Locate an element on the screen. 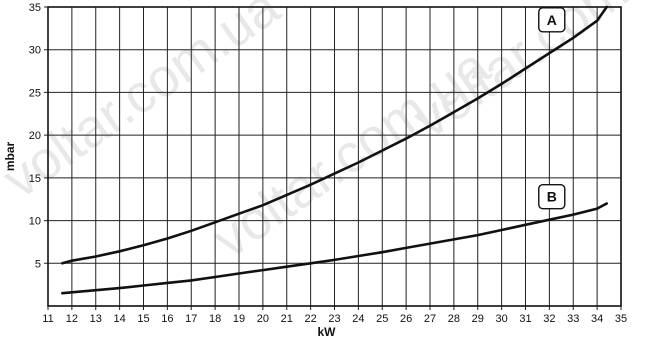  y-tick-label: 30 is located at coordinates (35, 51).